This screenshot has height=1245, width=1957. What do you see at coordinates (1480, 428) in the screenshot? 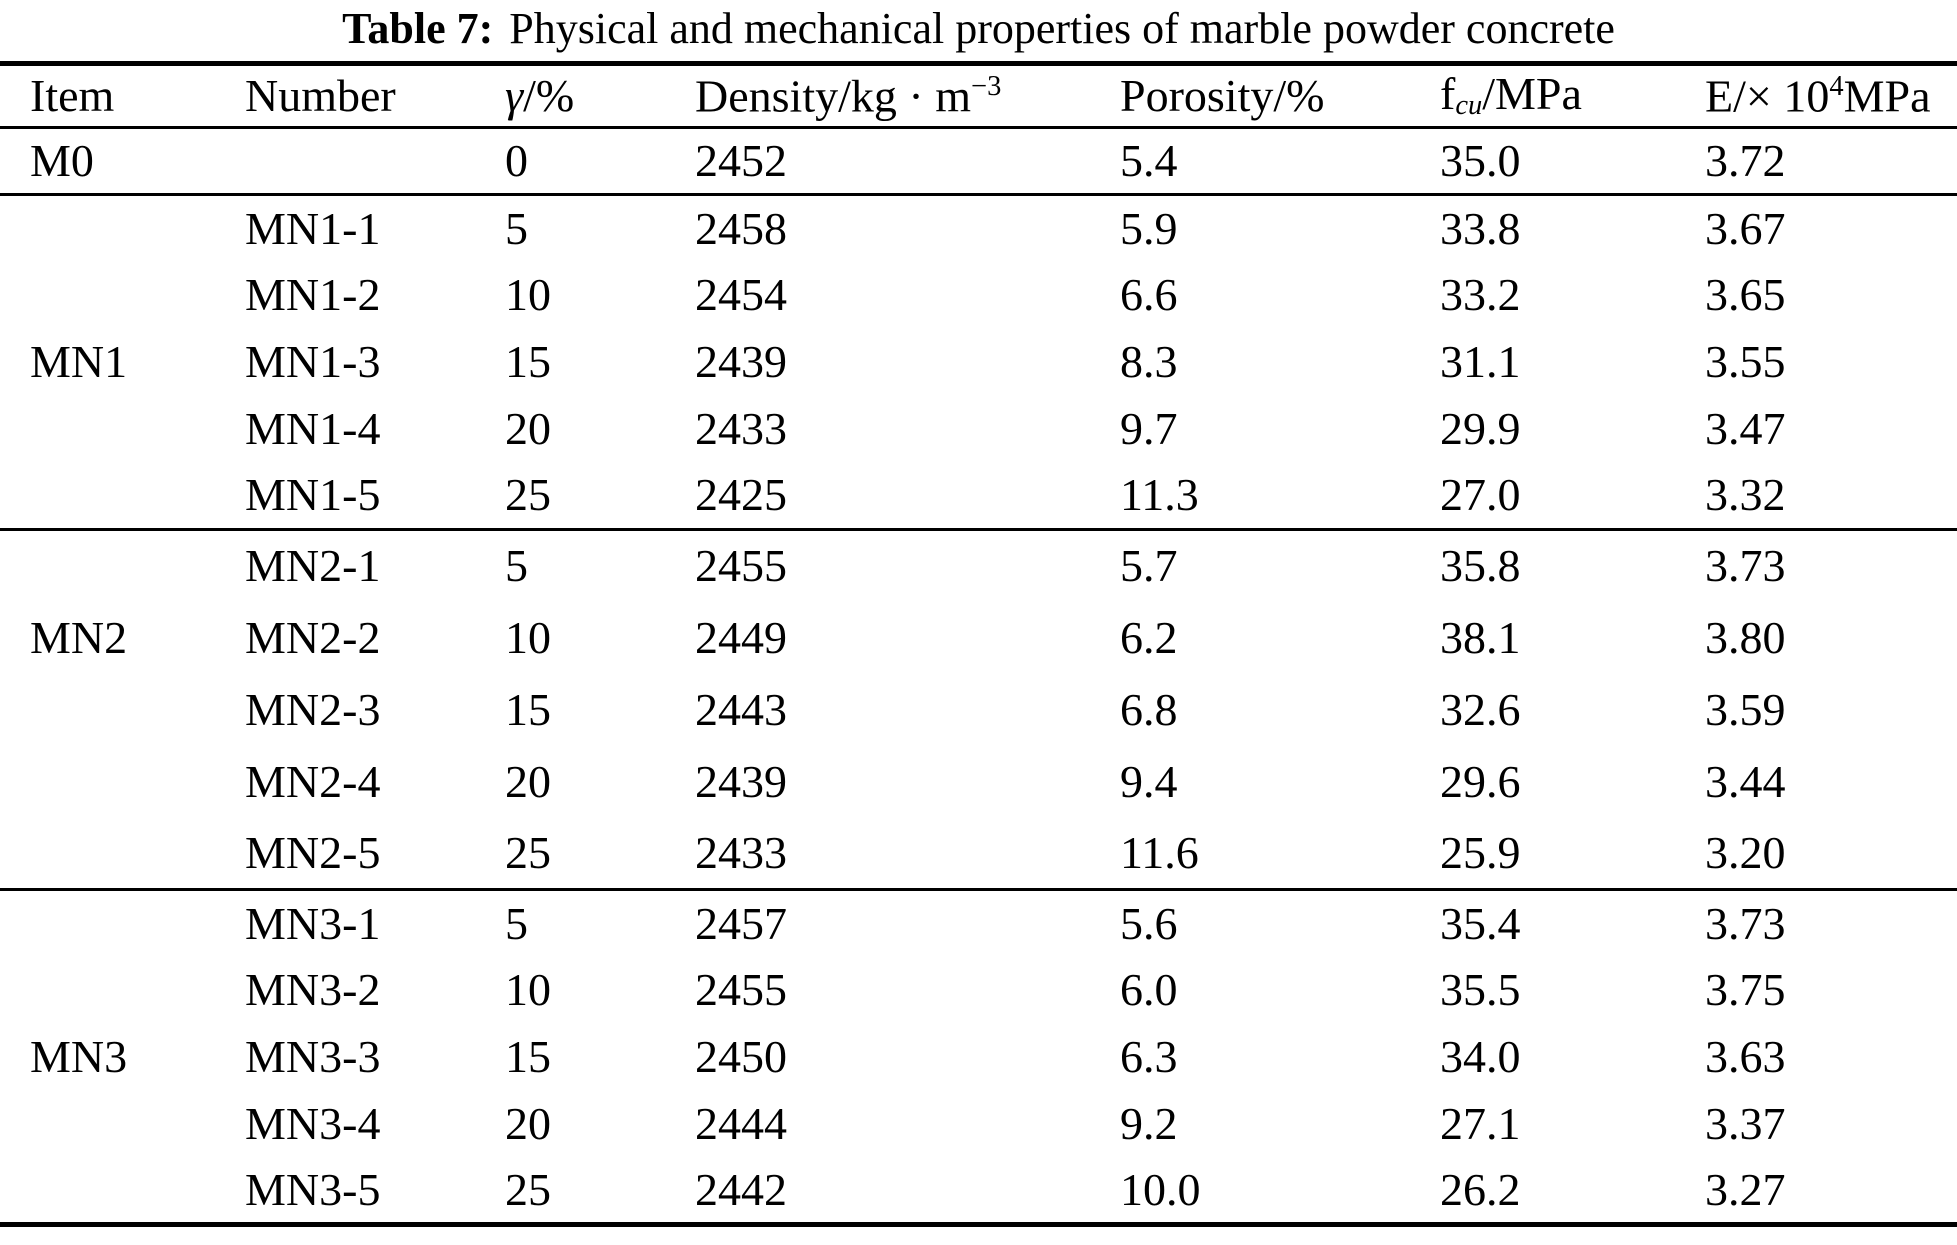
I see `cell-fcu: 29.9` at bounding box center [1480, 428].